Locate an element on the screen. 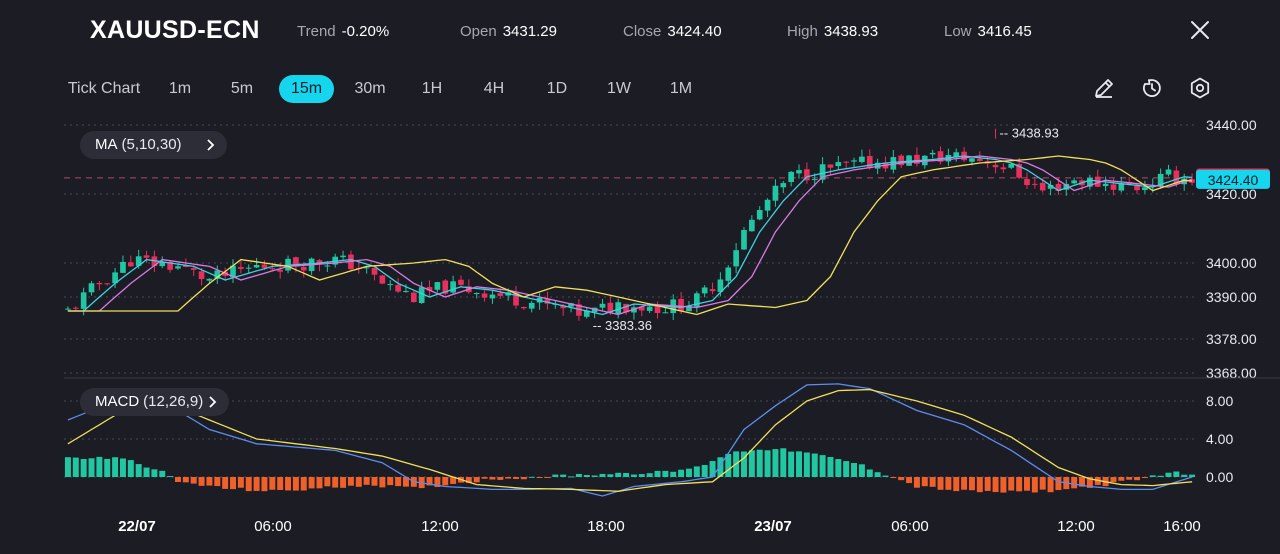  timeframe-1w: 1W is located at coordinates (619, 88).